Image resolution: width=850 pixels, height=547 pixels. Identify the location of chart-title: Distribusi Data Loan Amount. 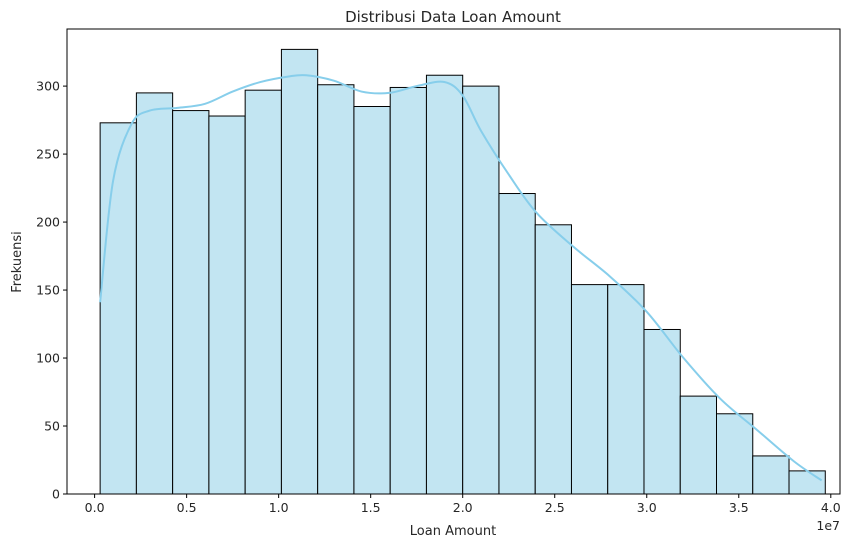
(453, 17).